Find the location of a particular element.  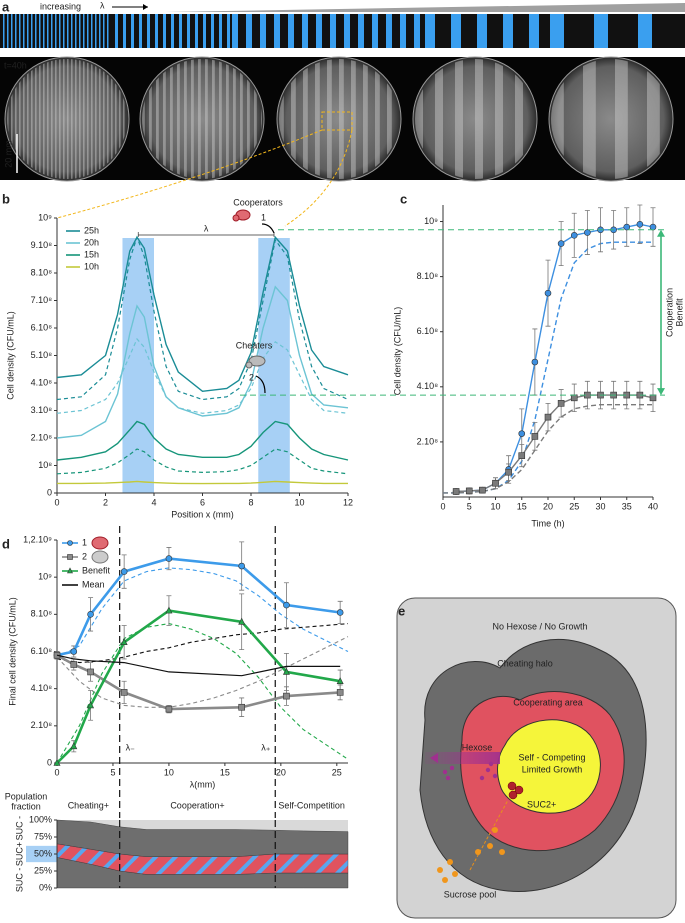

legend-label: 10h is located at coordinates (91, 266).